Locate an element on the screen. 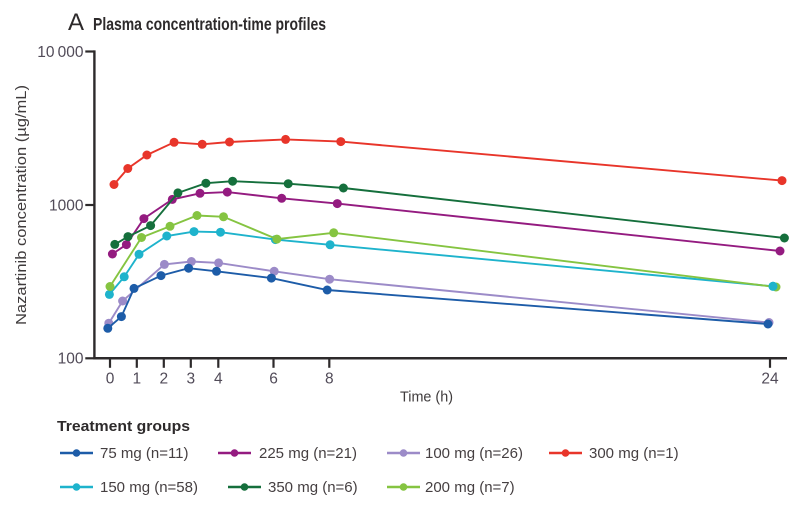 The height and width of the screenshot is (505, 800). svg-text: 350 mg (n=6) is located at coordinates (313, 487).